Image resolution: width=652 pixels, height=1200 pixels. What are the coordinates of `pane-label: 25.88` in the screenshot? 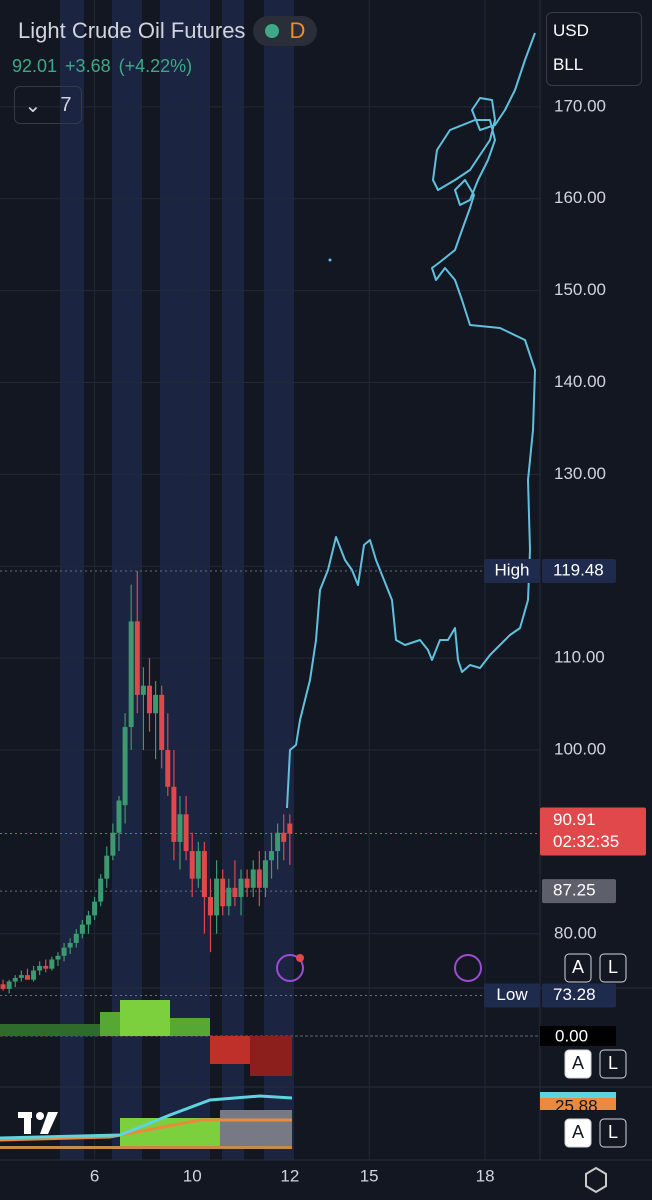 It's located at (576, 1105).